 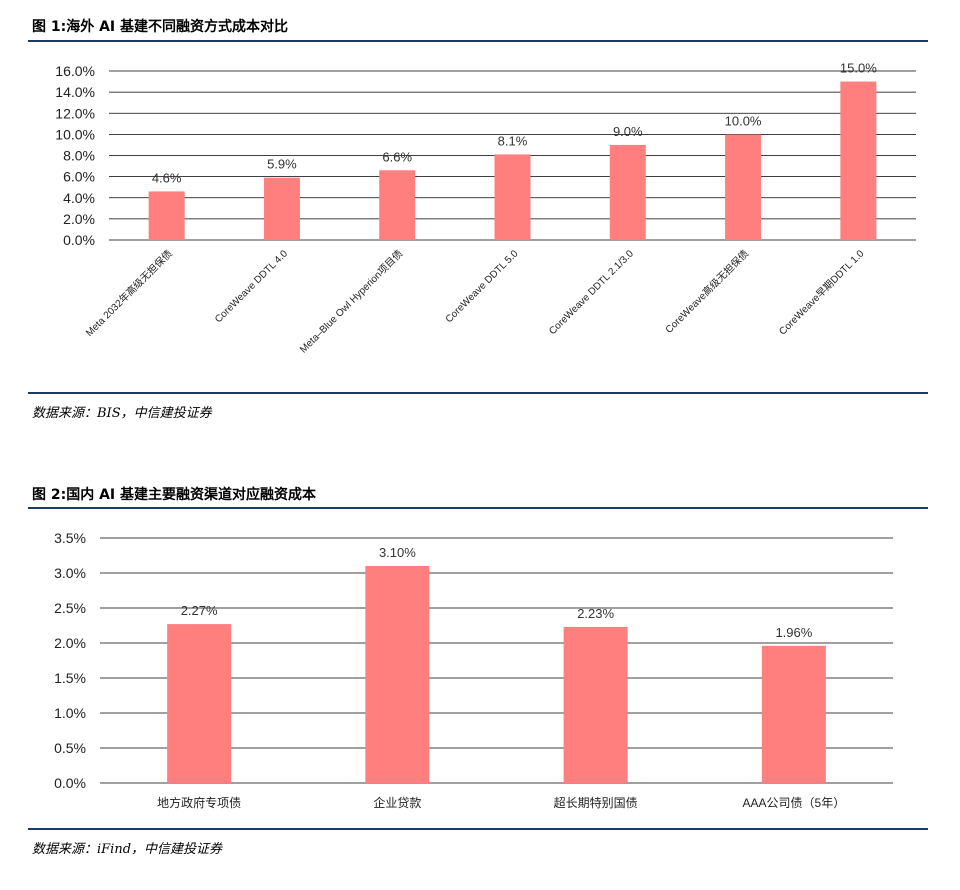 What do you see at coordinates (70, 713) in the screenshot?
I see `y-tick-label: 1.0%` at bounding box center [70, 713].